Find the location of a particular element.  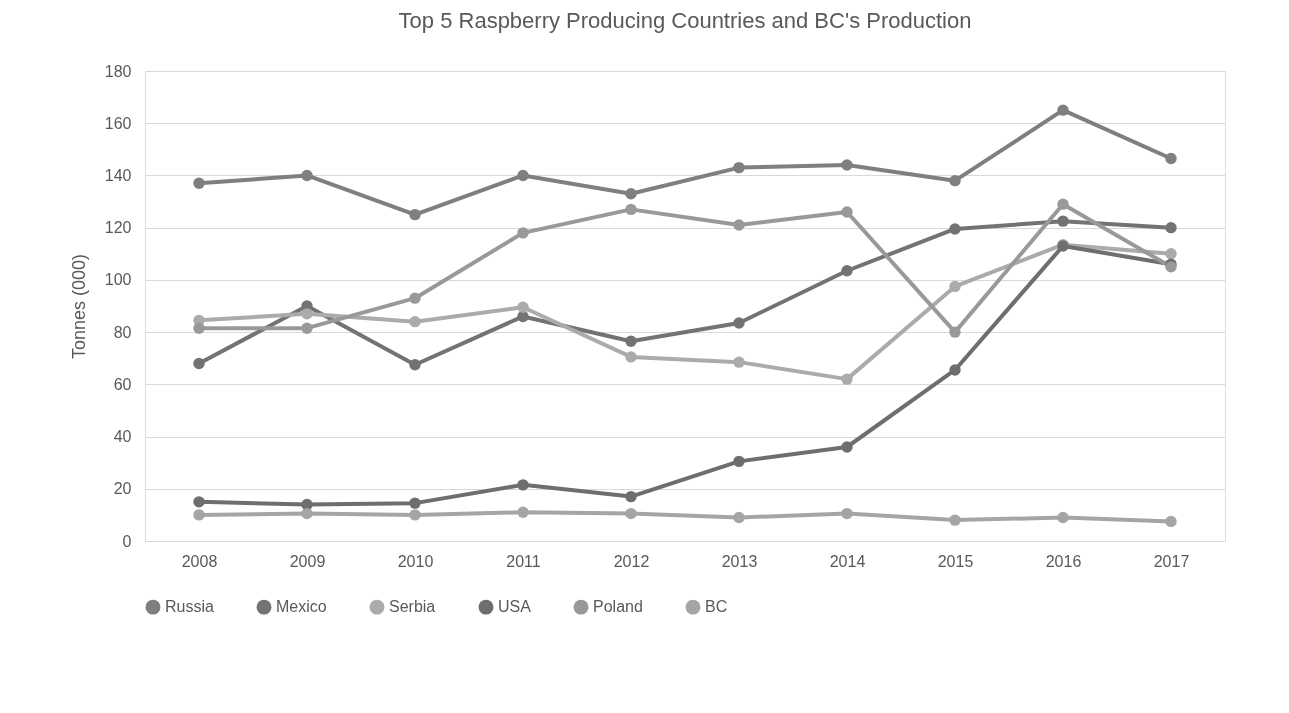

x-tick-label: 2010 is located at coordinates (415, 561).